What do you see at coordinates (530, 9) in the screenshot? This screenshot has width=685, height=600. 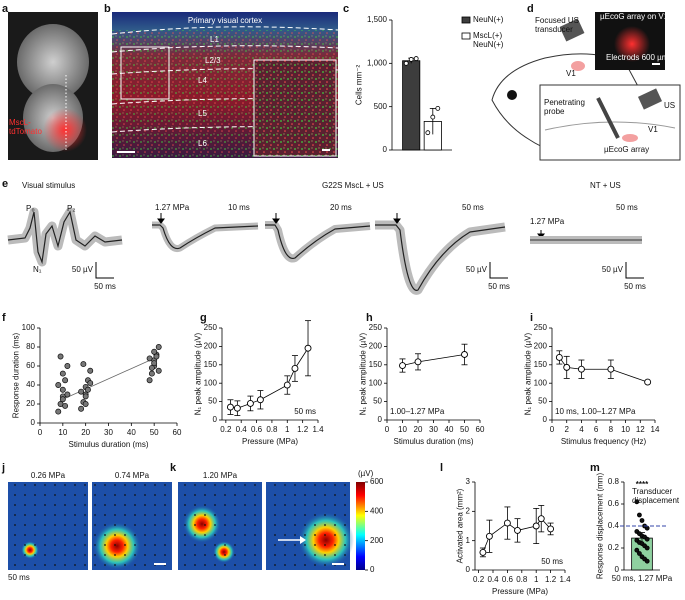 I see `panel-letter: d` at bounding box center [530, 9].